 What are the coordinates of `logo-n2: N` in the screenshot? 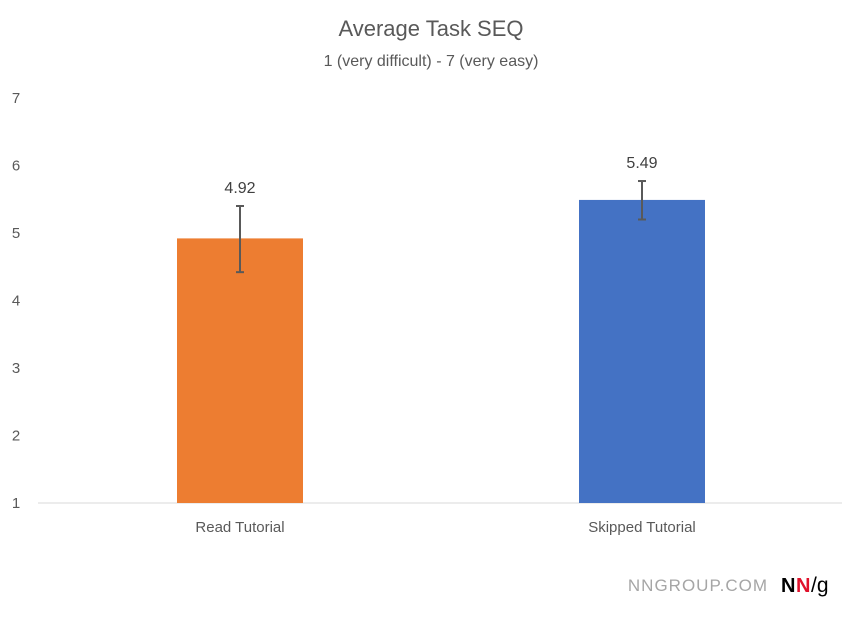 It's located at (803, 586).